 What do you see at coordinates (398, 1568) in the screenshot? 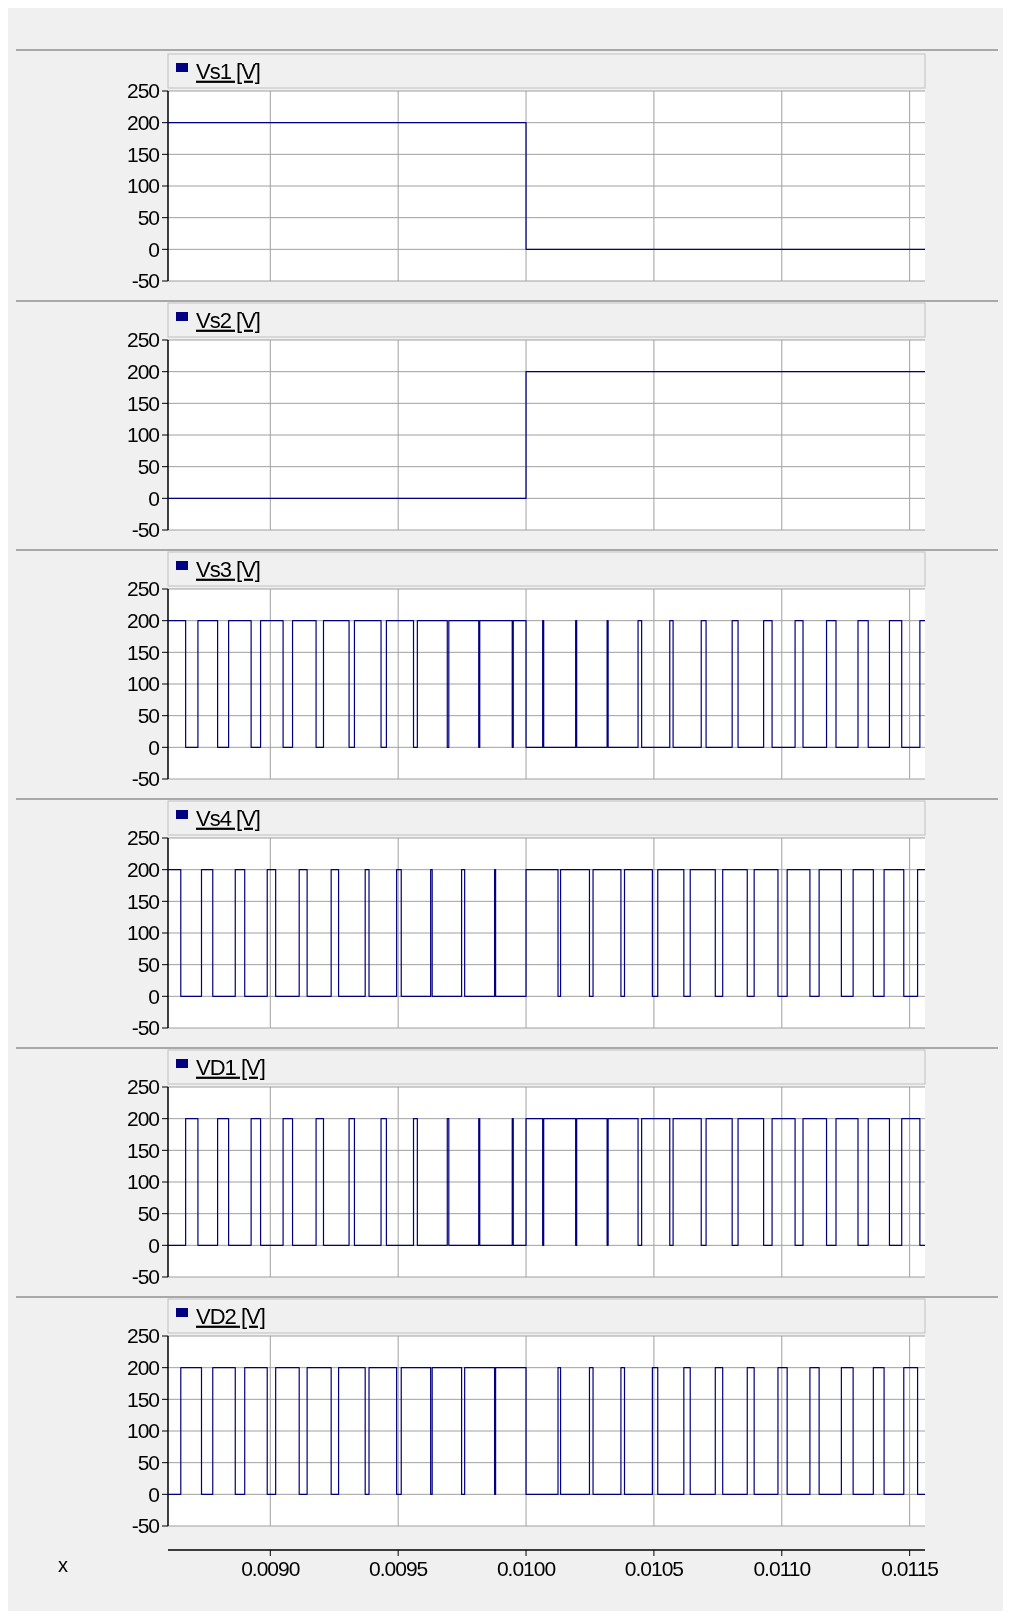
I see `x-tick-label: 0.0095` at bounding box center [398, 1568].